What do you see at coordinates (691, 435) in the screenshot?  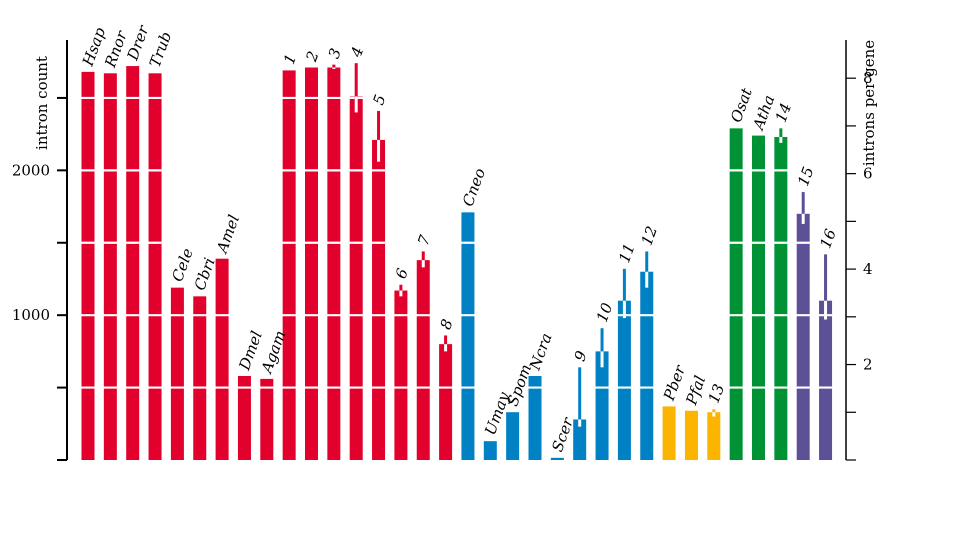 I see `bar-Pfal` at bounding box center [691, 435].